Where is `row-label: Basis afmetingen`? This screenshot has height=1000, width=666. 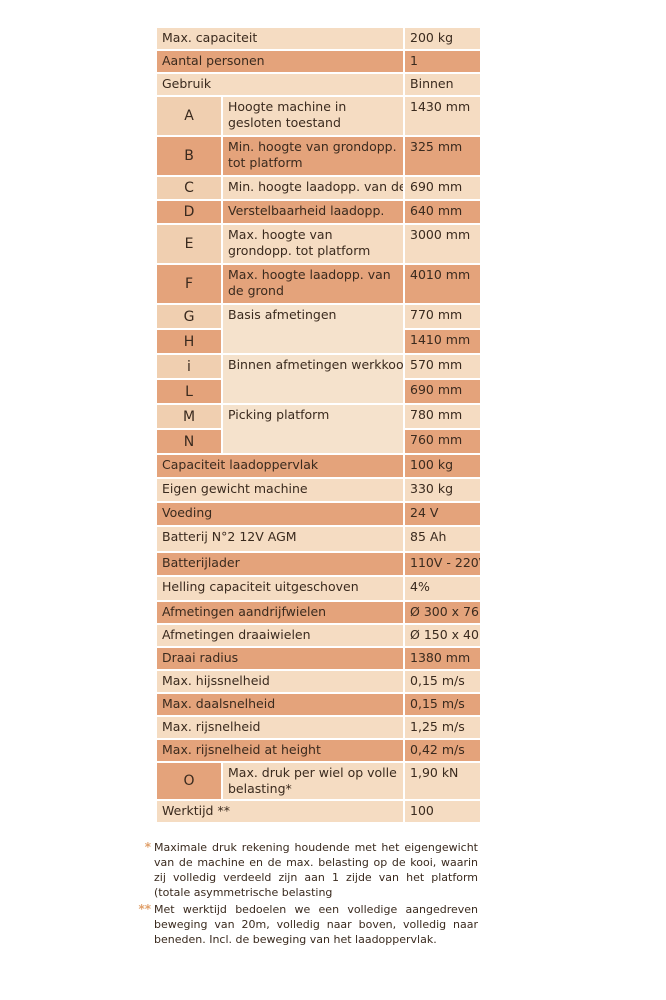 row-label: Basis afmetingen is located at coordinates (313, 329).